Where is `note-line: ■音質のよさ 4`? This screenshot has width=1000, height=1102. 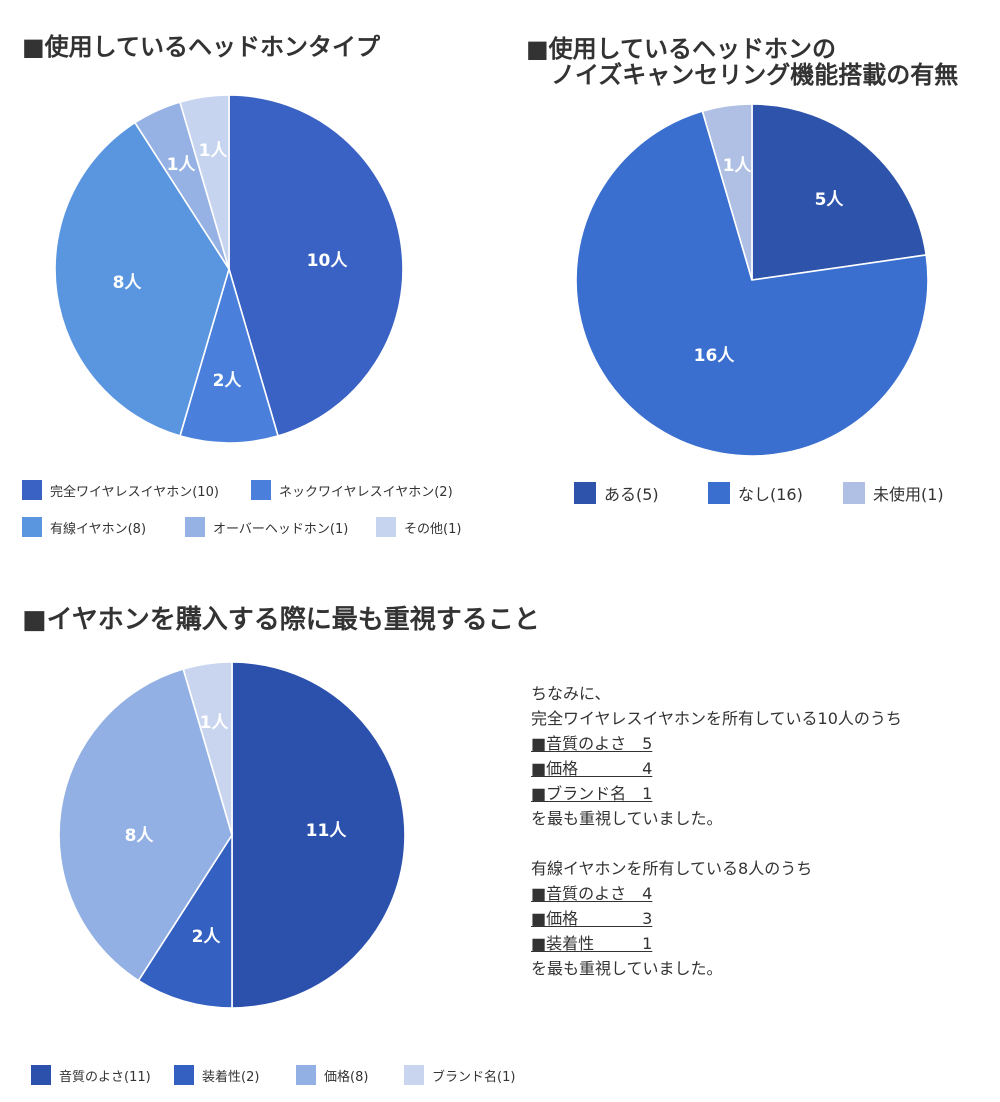
note-line: ■音質のよさ 4 is located at coordinates (592, 893).